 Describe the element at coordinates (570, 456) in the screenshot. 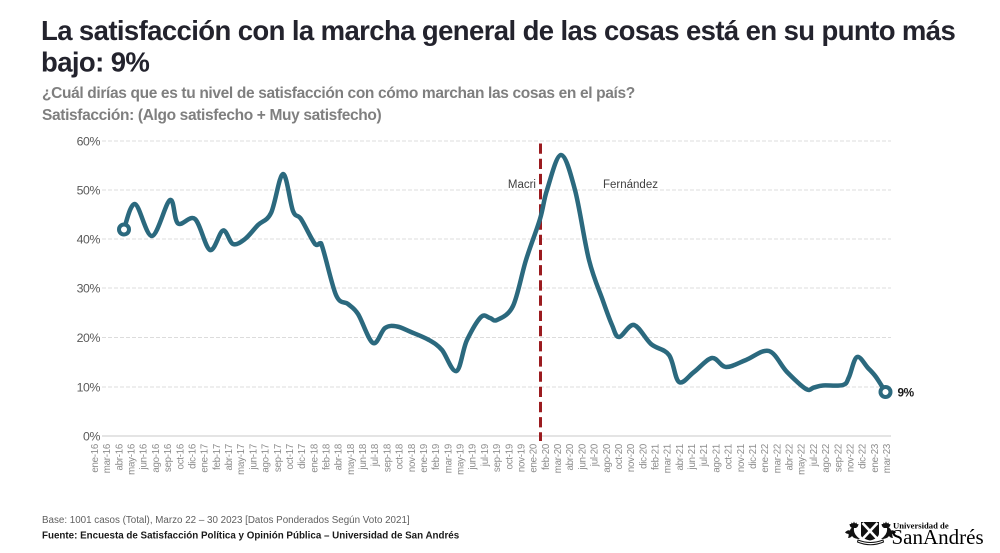

I see `svg-text: abr-20` at that location.